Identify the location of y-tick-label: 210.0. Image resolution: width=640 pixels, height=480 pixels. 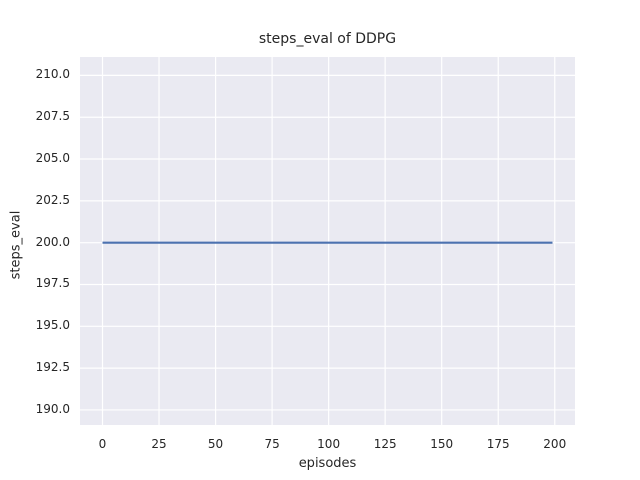
(52, 74).